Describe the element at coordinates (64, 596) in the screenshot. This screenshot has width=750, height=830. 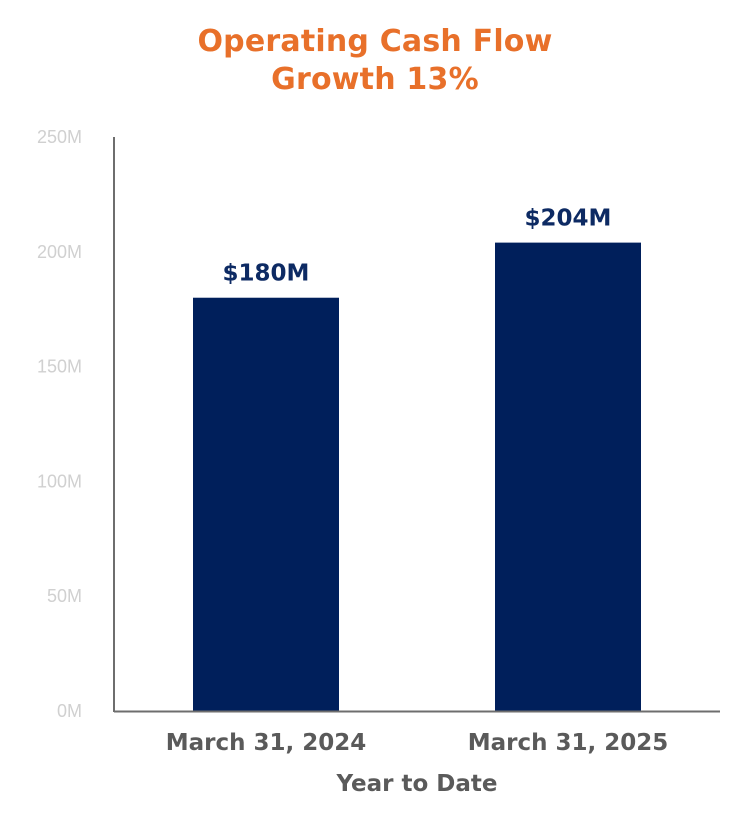
I see `y-tick-label: 50M` at that location.